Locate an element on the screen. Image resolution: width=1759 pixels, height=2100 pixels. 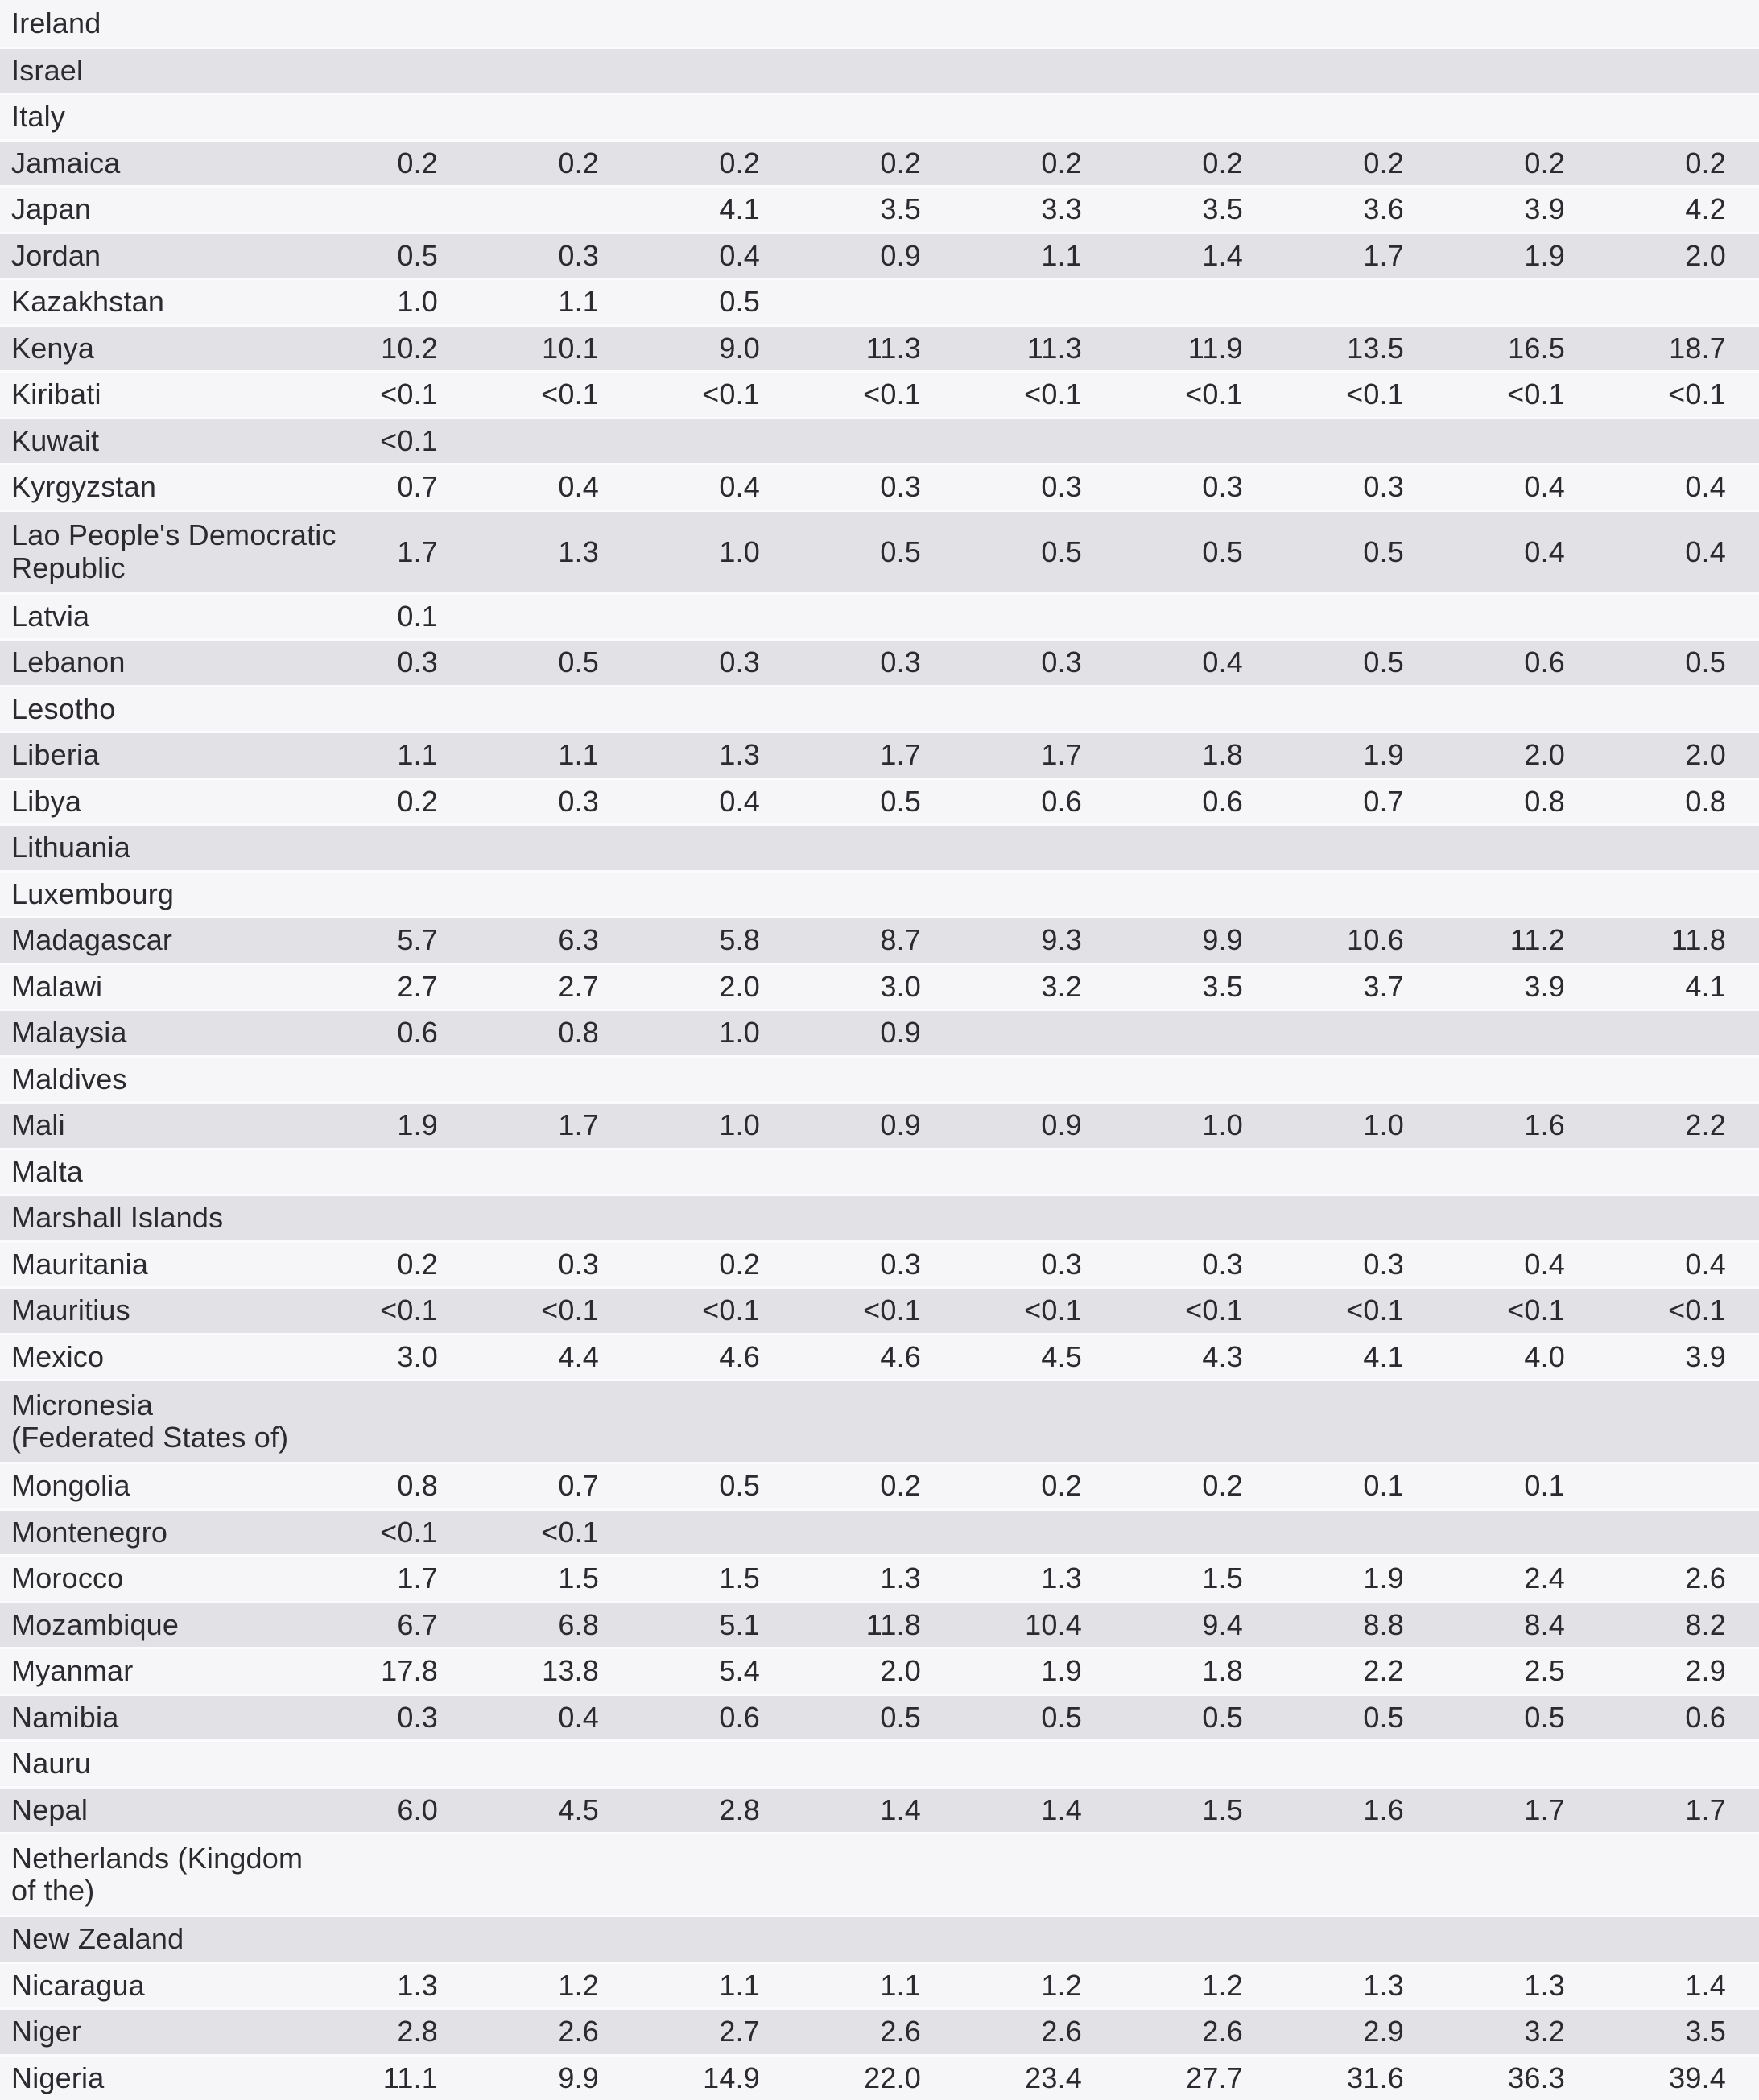
table-row: Mexico 3.0 4.4 4.6 4.6 4.5 4.3 4.1 4.0 3.9 is located at coordinates (879, 1355).